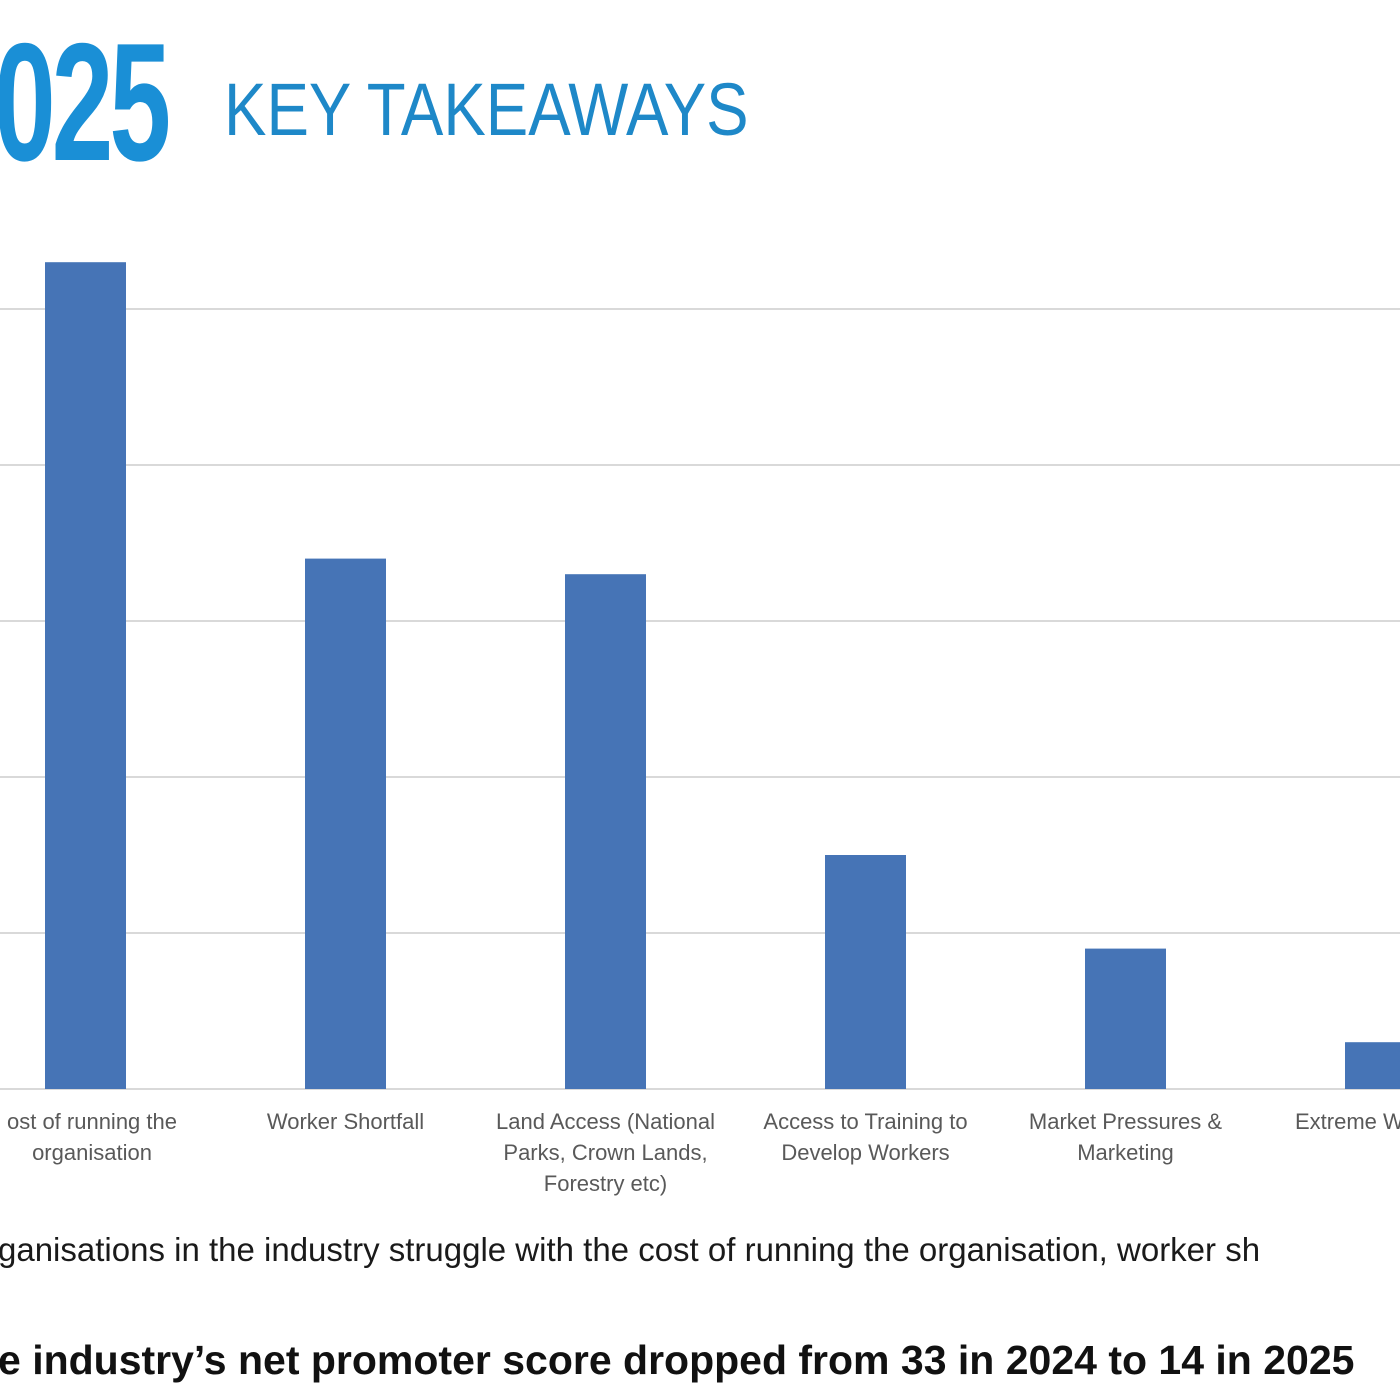 Image resolution: width=1400 pixels, height=1400 pixels. I want to click on x-tick-label: Market Pressures & Marketing, so click(1126, 1137).